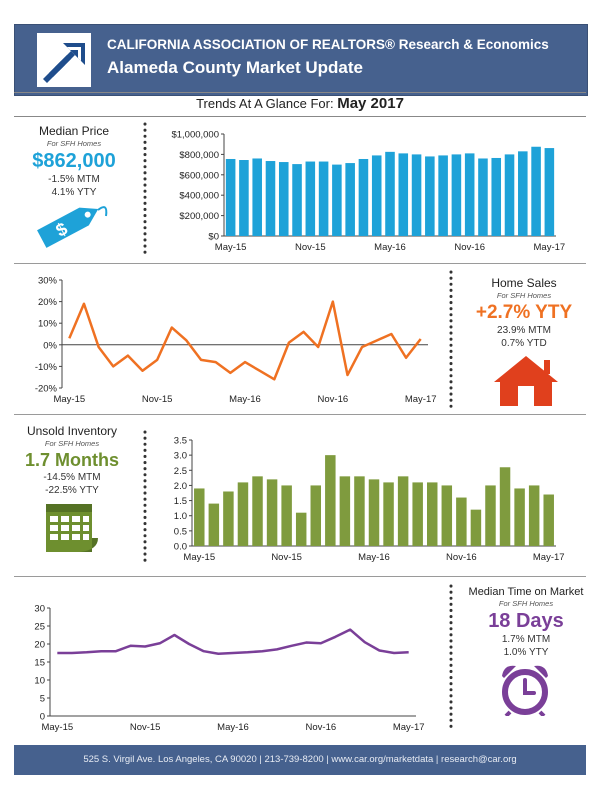 The width and height of the screenshot is (600, 800). Describe the element at coordinates (526, 592) in the screenshot. I see `time-on-market-title: Median Time on Market` at that location.